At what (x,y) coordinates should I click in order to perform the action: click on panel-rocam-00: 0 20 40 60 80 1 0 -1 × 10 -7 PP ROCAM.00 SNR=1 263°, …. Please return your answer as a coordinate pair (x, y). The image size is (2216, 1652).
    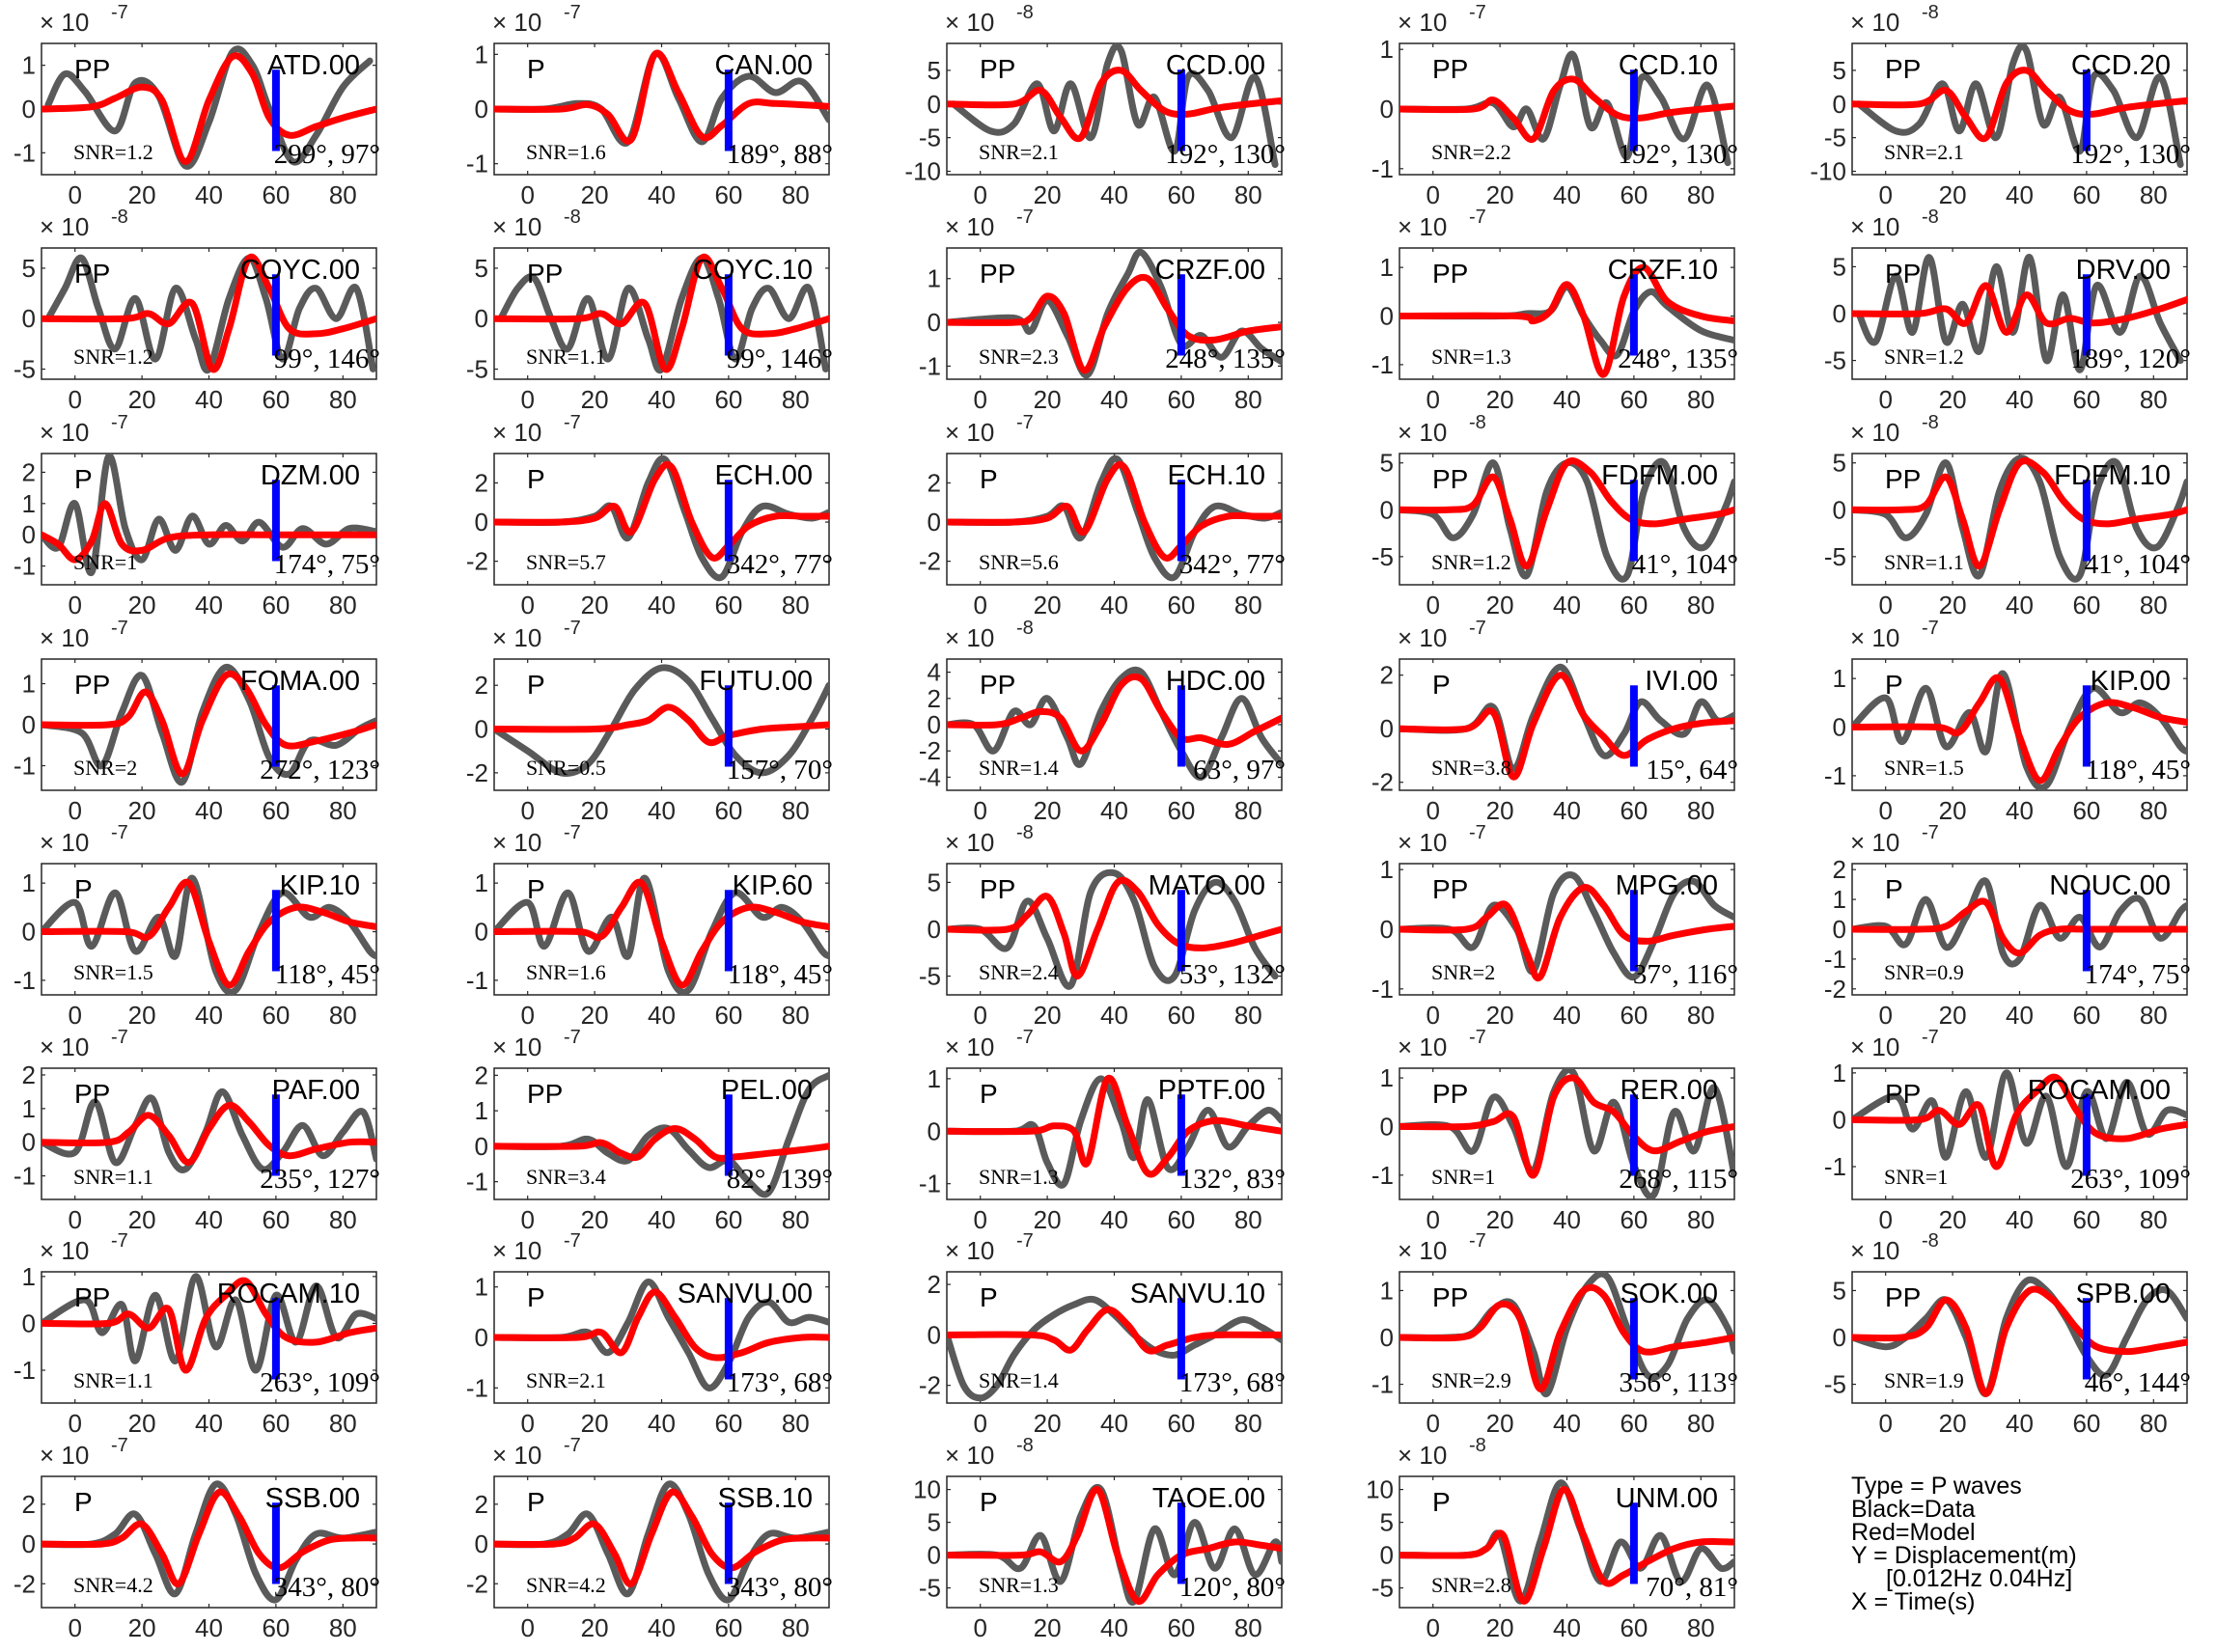
    Looking at the image, I should click on (2007, 1130).